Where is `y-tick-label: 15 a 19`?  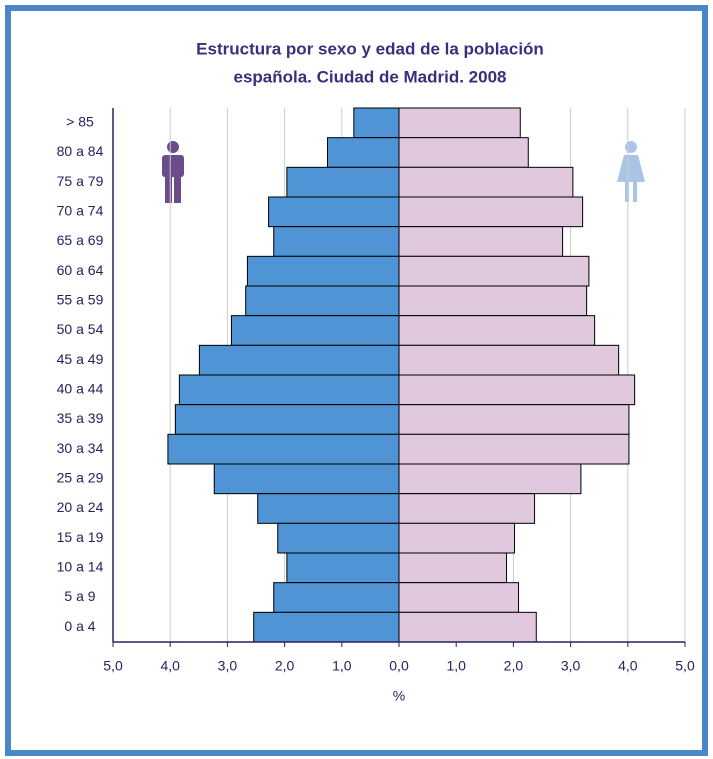 y-tick-label: 15 a 19 is located at coordinates (80, 537).